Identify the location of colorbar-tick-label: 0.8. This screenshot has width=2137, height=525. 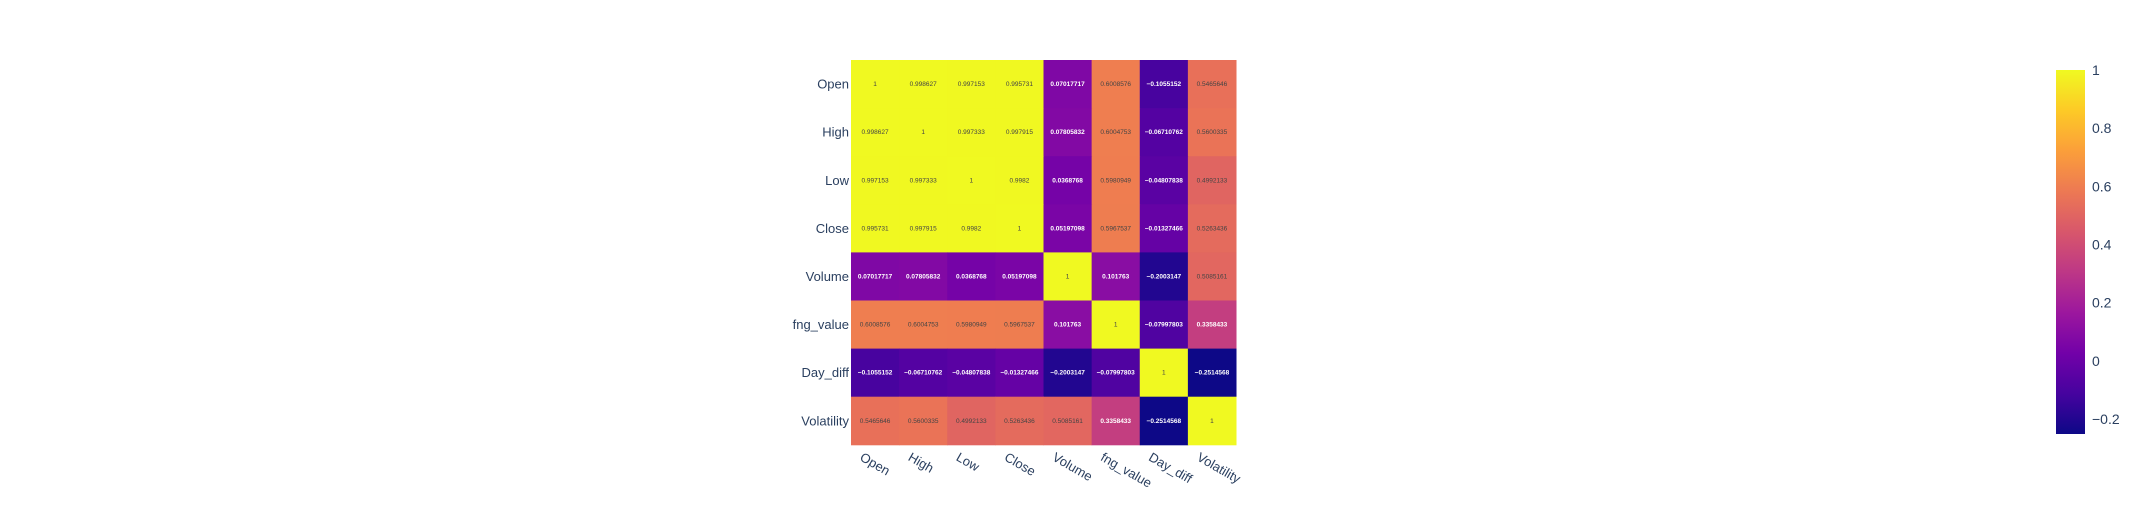
(2102, 128).